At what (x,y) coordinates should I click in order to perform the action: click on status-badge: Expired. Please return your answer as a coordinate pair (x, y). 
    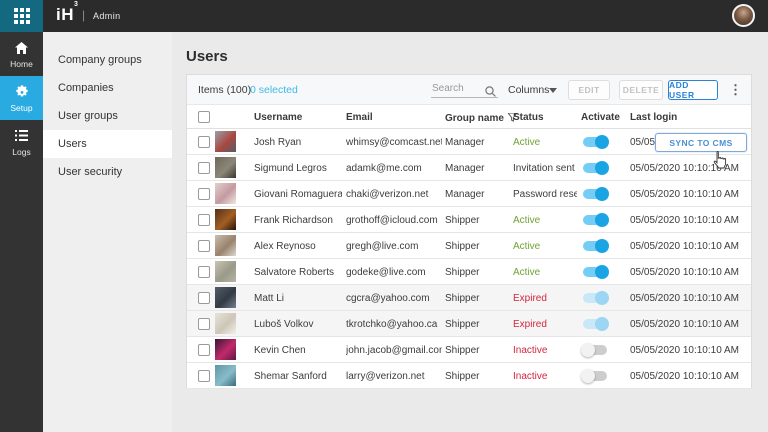
    Looking at the image, I should click on (530, 298).